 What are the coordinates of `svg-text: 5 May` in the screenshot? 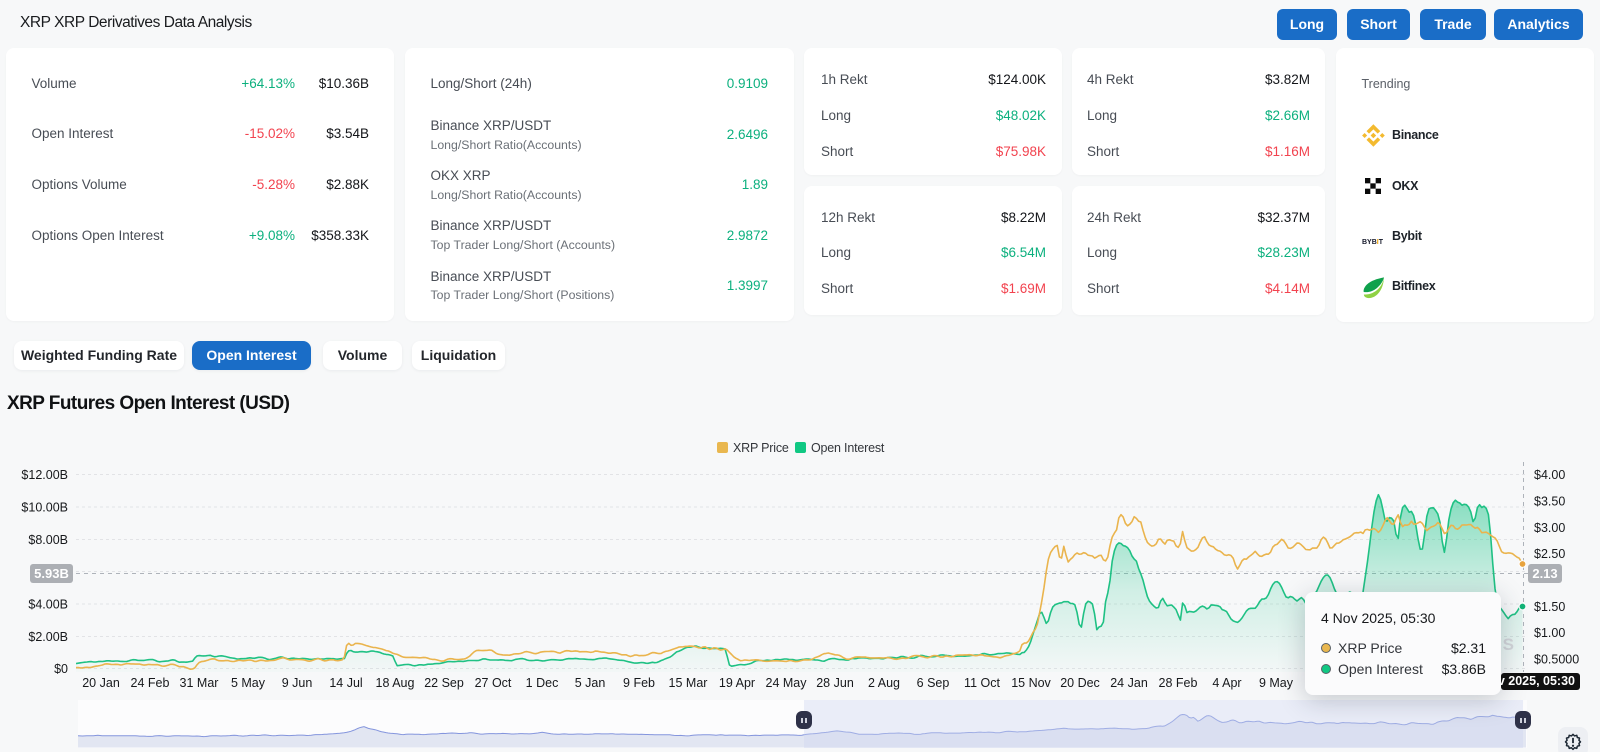 It's located at (248, 683).